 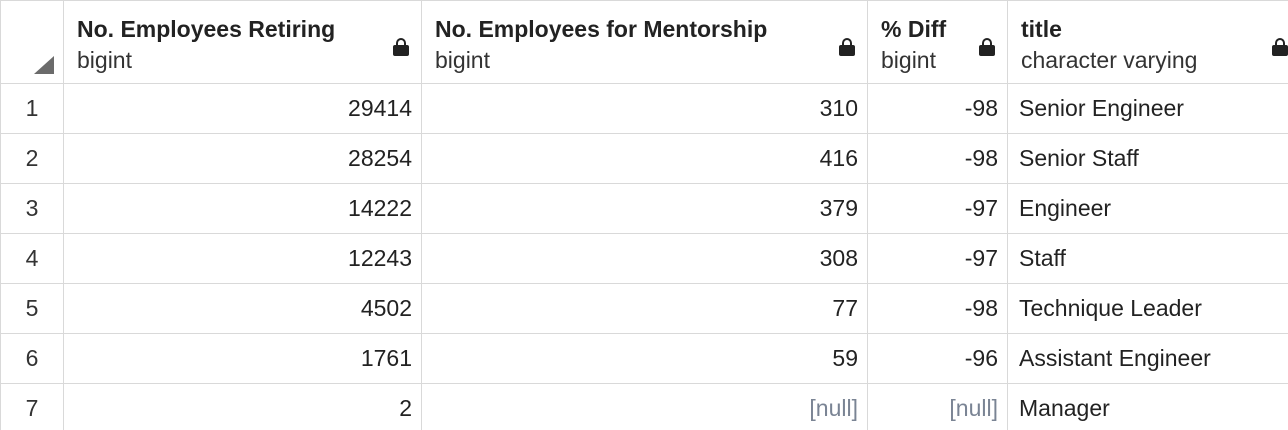 I want to click on cell-title: Engineer, so click(x=1147, y=208).